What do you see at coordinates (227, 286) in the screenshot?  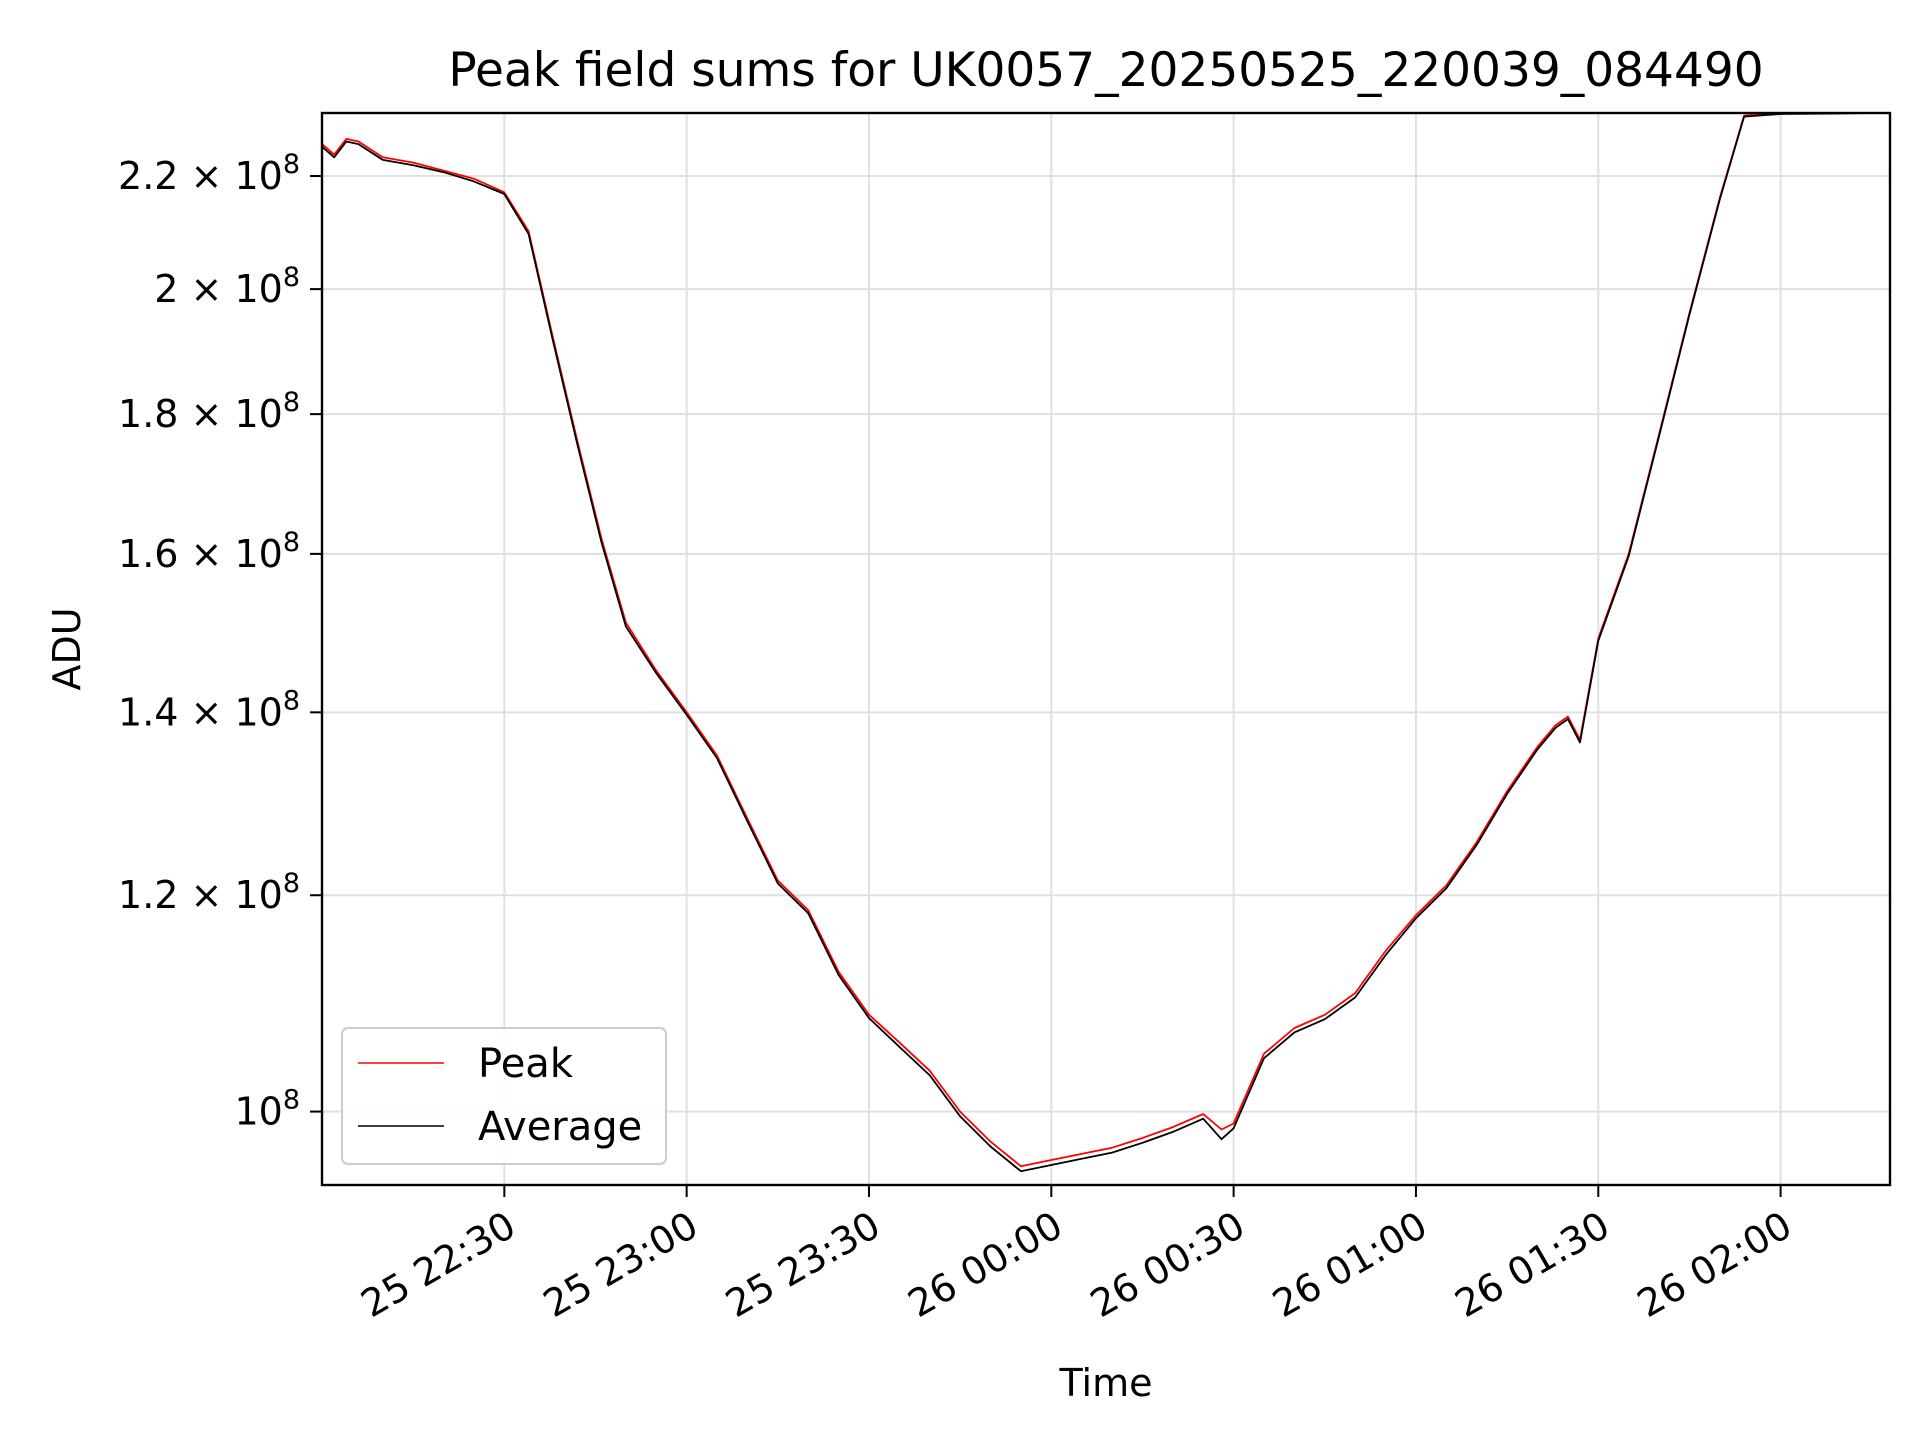 I see `y-tick-label: 2 × 108` at bounding box center [227, 286].